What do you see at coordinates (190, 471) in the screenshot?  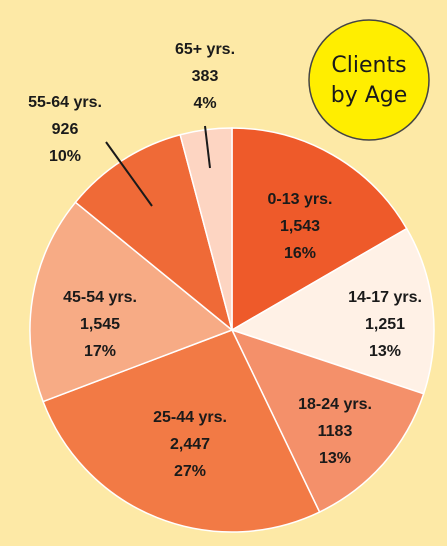 I see `percent-label: 27%` at bounding box center [190, 471].